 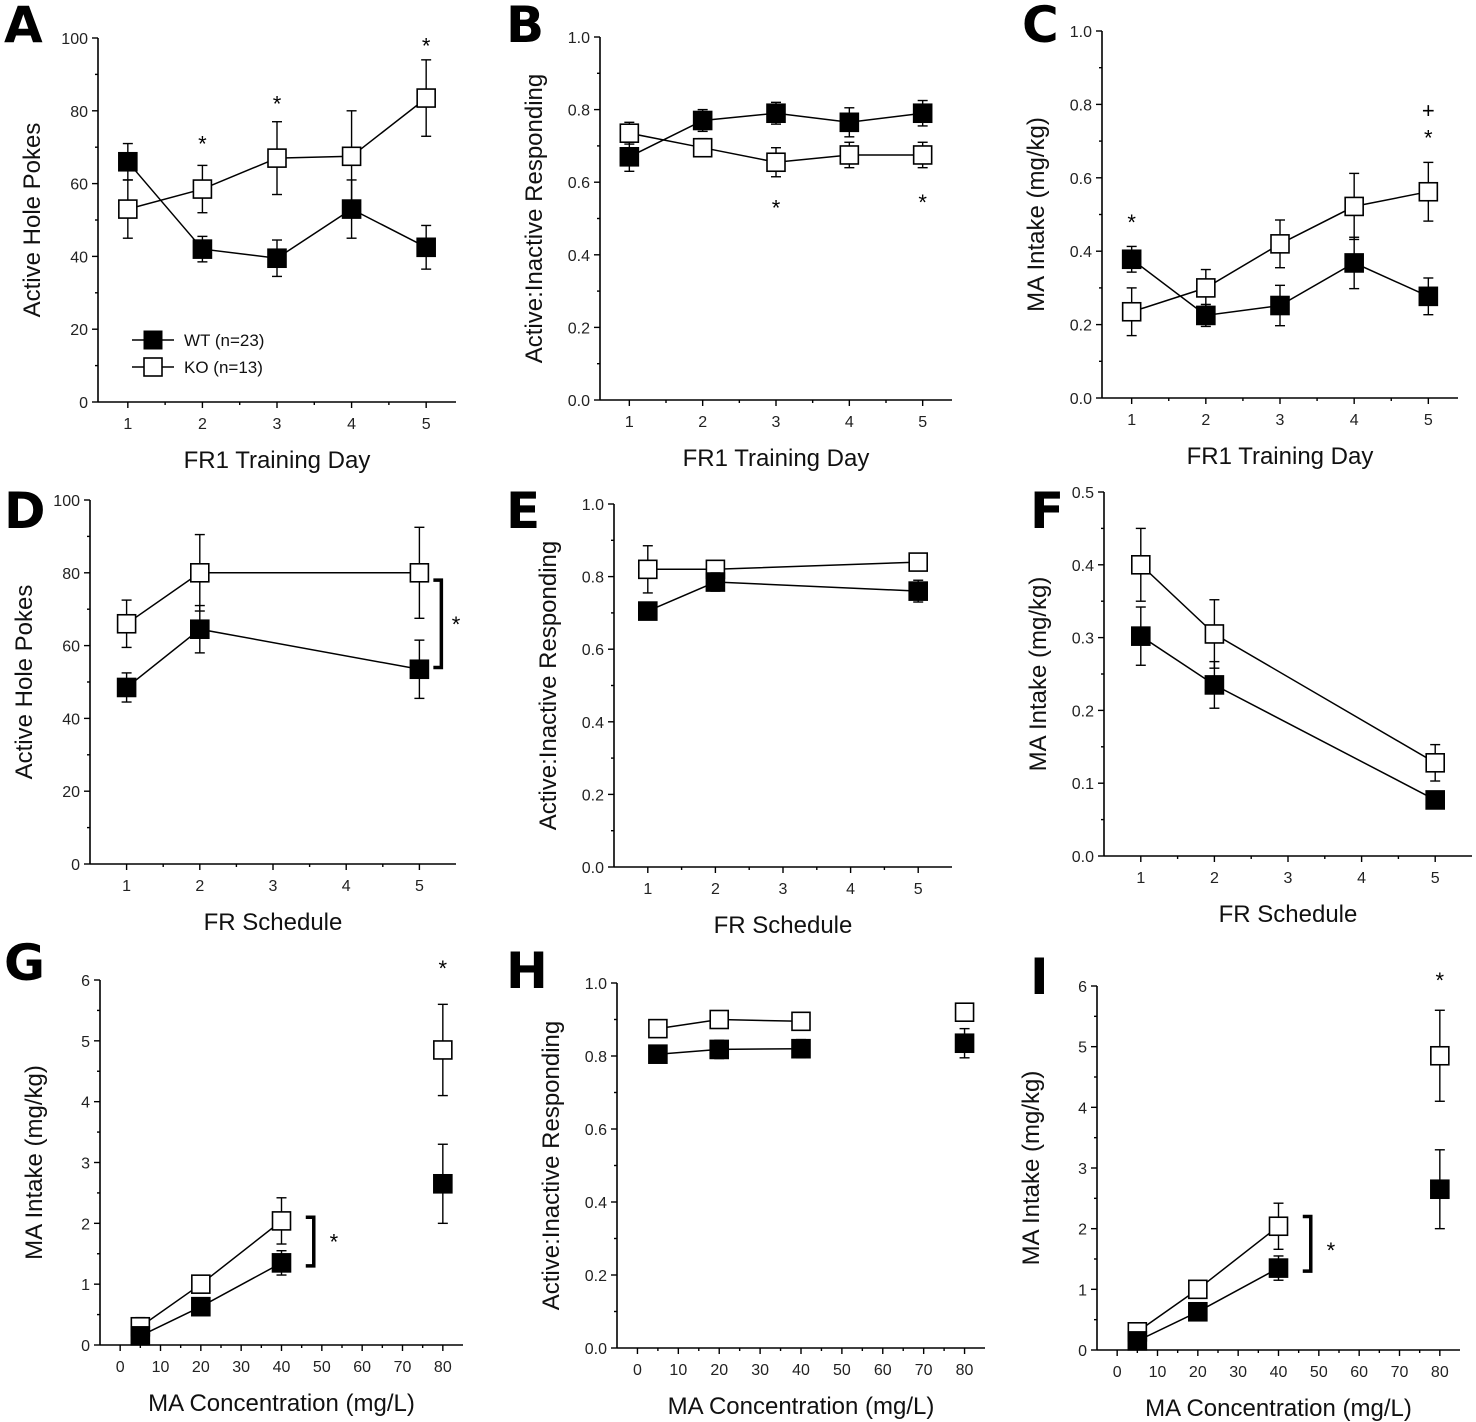 What do you see at coordinates (1031, 1168) in the screenshot?
I see `y-axis-label: MA Intake (mg/kg)` at bounding box center [1031, 1168].